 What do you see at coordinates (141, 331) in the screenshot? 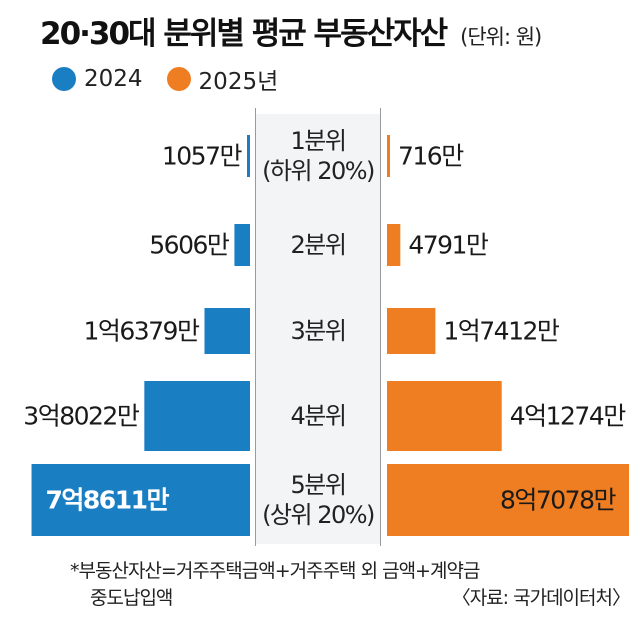
I see `value-label-2024: 1억6379만` at bounding box center [141, 331].